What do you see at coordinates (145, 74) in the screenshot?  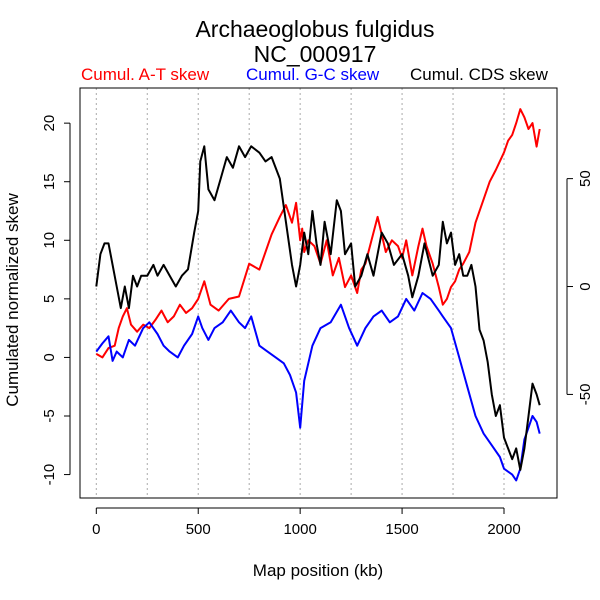 I see `legend-label-at-skew: Cumul. A-T skew` at bounding box center [145, 74].